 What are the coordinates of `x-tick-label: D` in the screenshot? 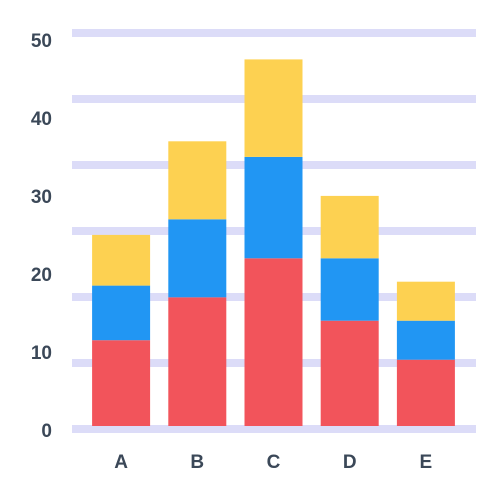 It's located at (350, 462).